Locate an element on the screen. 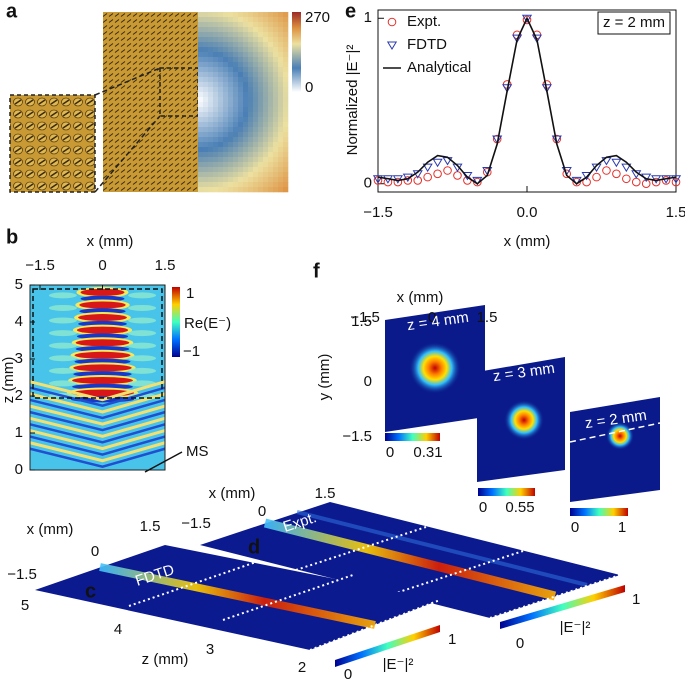  panel-label: e is located at coordinates (350, 11).